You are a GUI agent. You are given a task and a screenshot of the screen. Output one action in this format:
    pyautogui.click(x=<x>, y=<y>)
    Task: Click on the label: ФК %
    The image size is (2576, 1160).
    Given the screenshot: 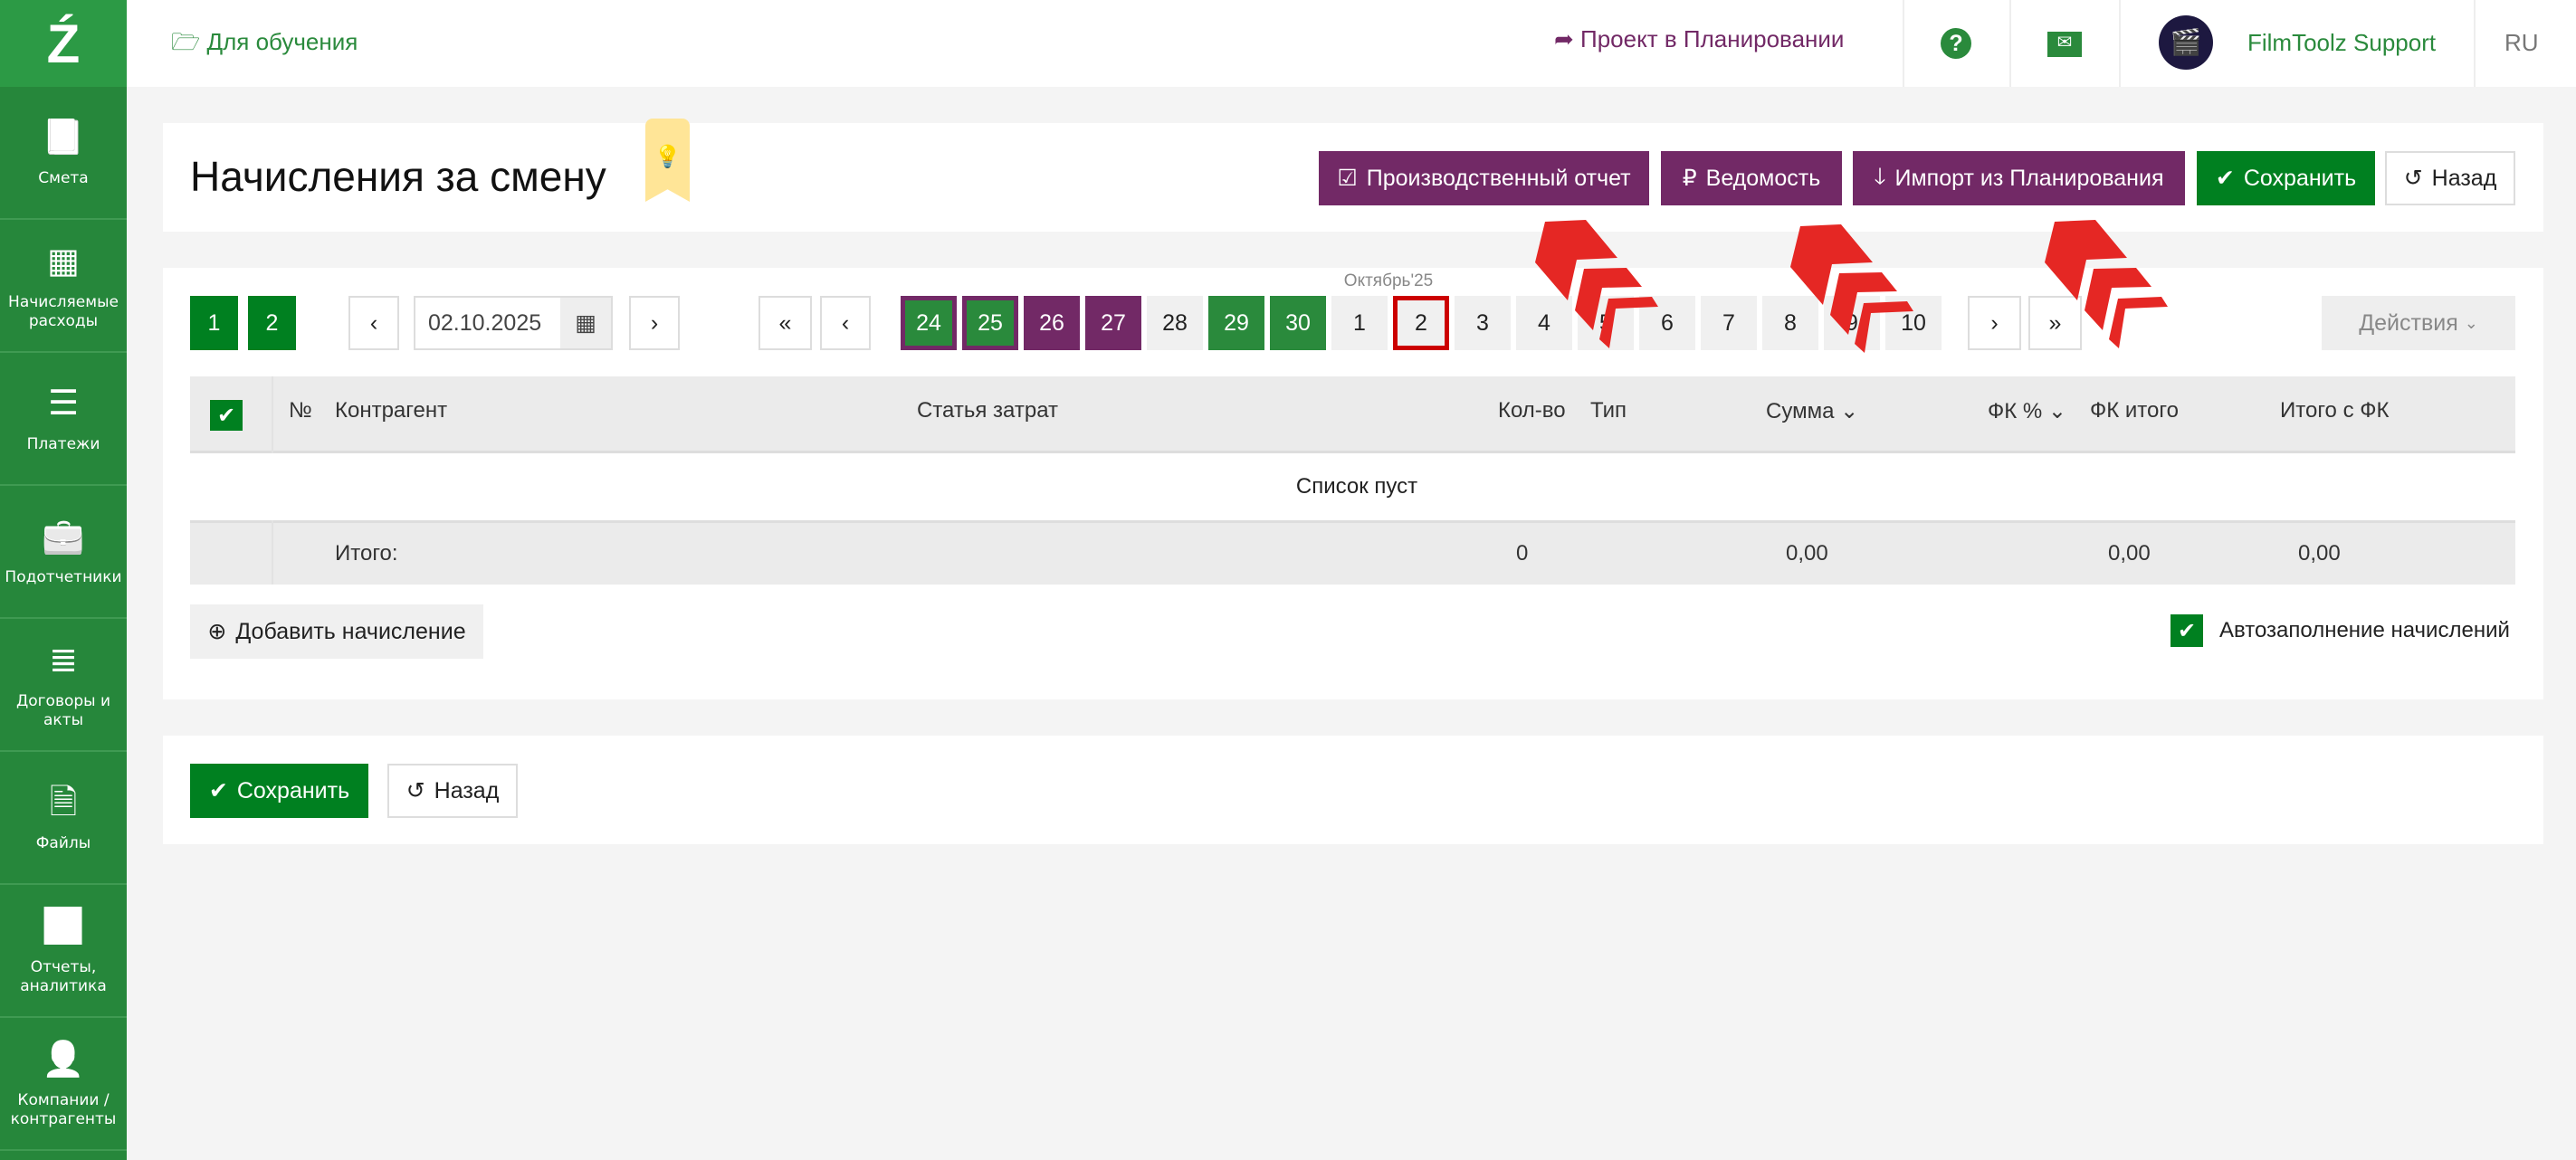 What is the action you would take?
    pyautogui.click(x=2016, y=411)
    